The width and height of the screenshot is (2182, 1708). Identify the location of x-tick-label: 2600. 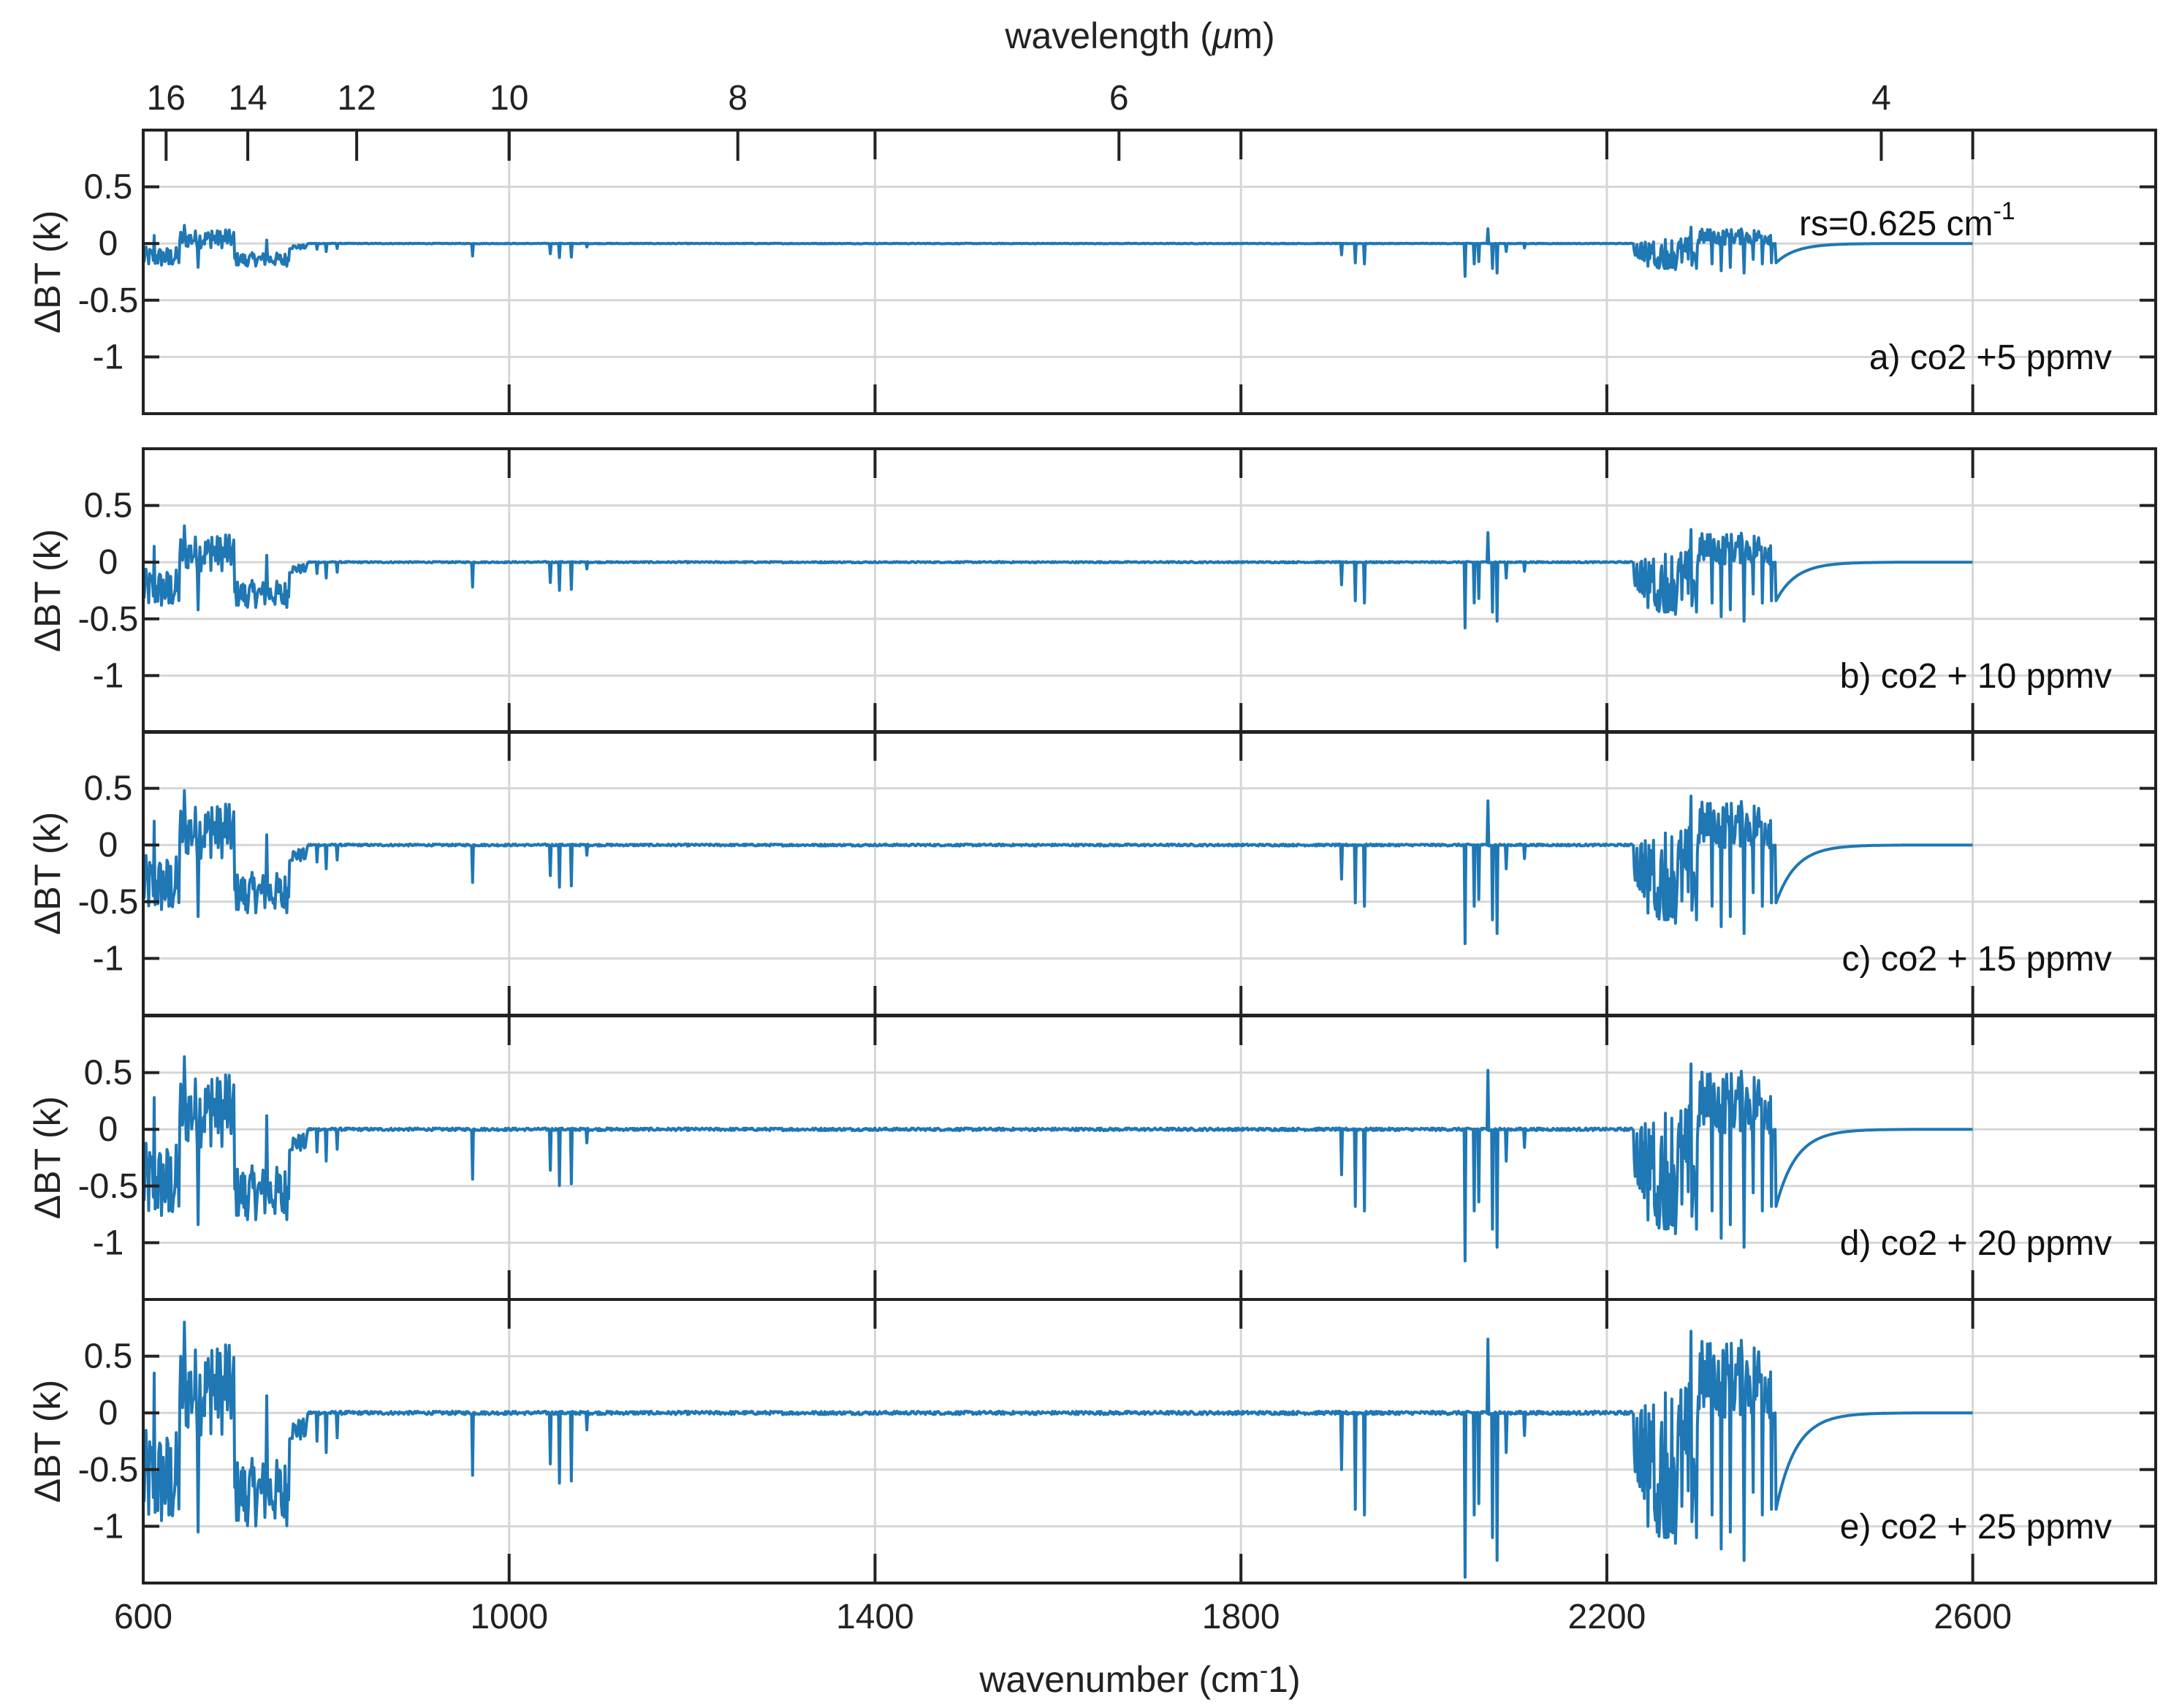
(1973, 1617).